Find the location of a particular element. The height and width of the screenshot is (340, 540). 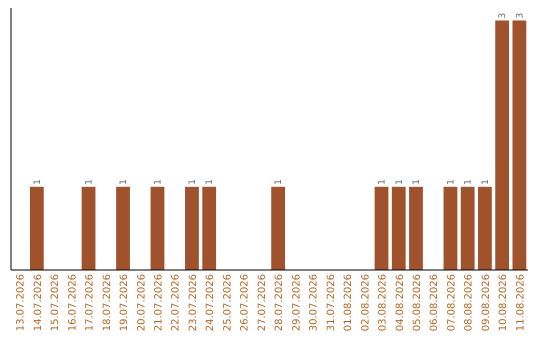

x-tick-label: 18.07.2026 is located at coordinates (107, 303).